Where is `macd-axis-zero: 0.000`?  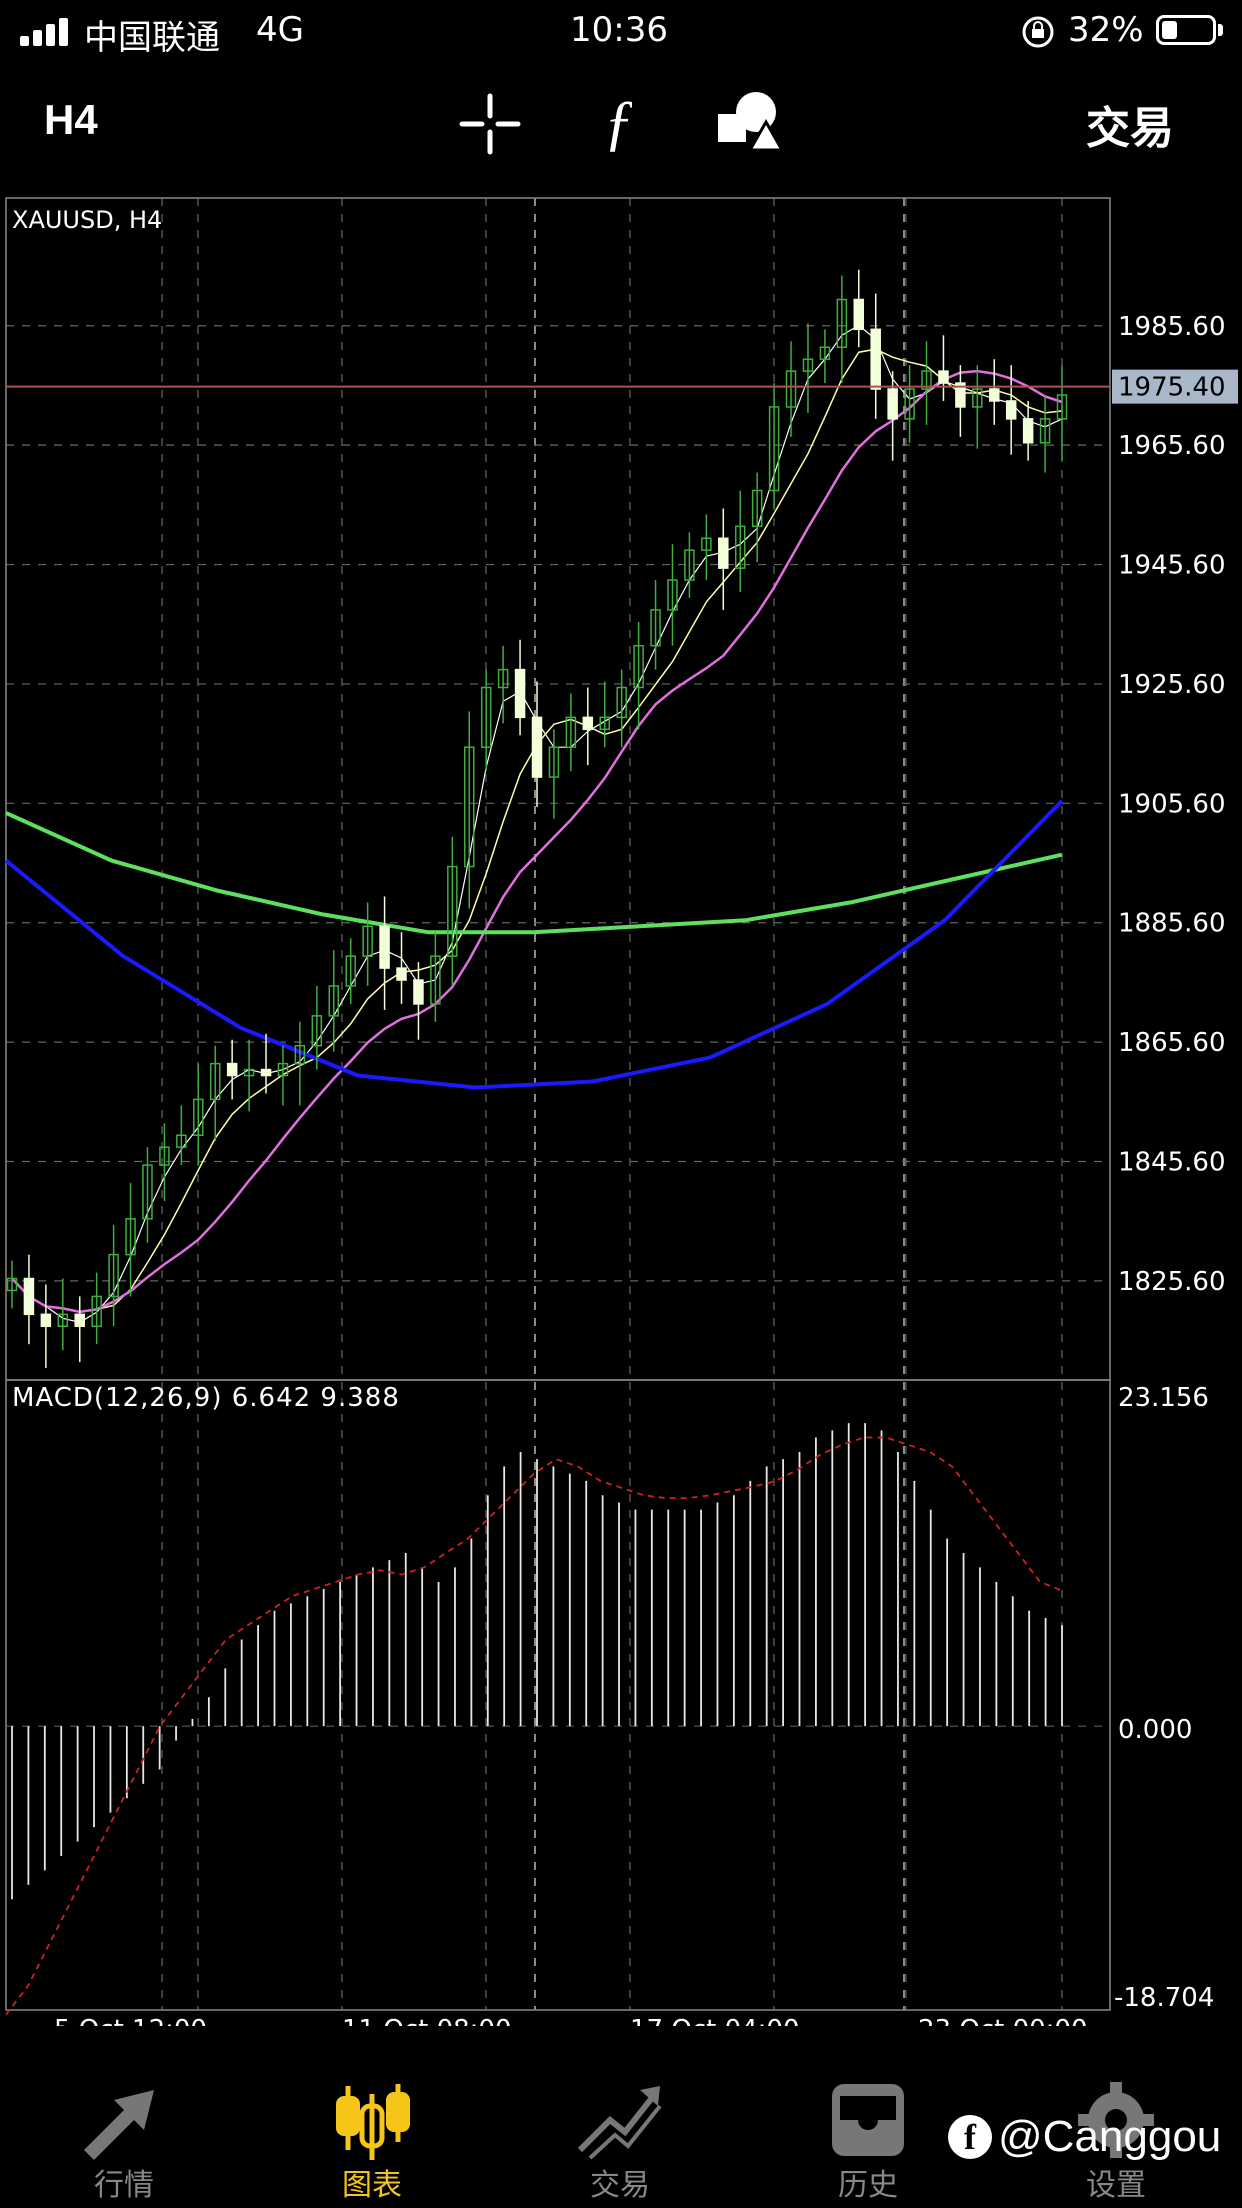 macd-axis-zero: 0.000 is located at coordinates (1155, 1730).